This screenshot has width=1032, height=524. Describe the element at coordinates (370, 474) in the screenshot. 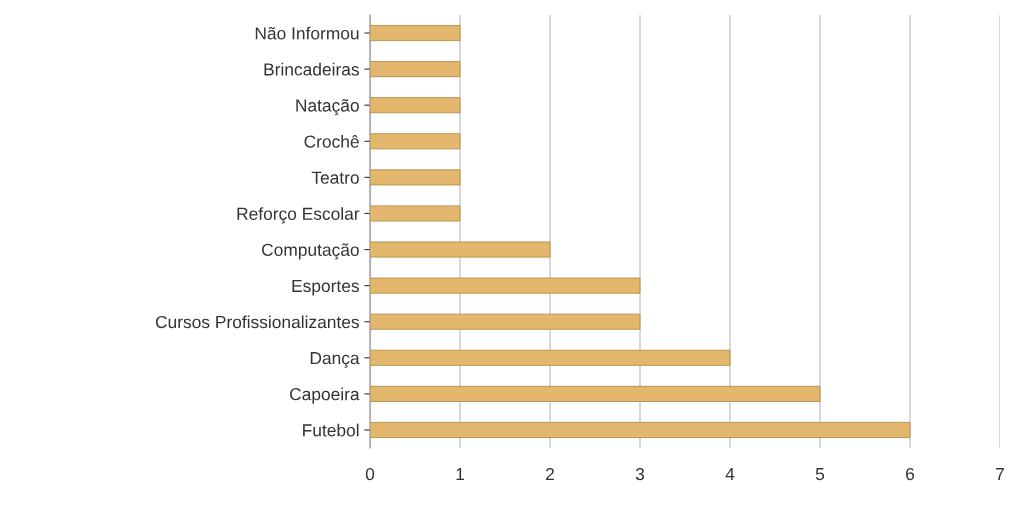

I see `x-tick-label: 0` at that location.